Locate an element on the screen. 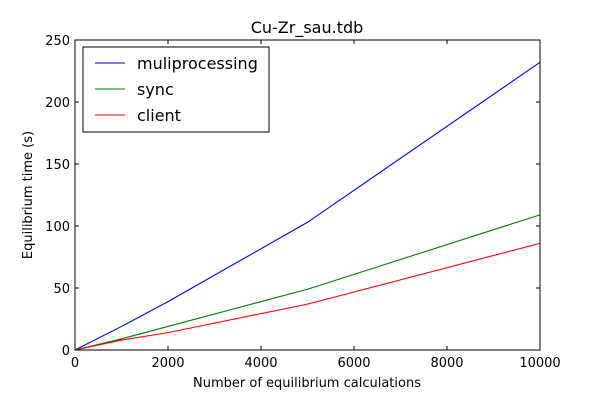 Image resolution: width=600 pixels, height=400 pixels. y-tick-label: 0 is located at coordinates (66, 351).